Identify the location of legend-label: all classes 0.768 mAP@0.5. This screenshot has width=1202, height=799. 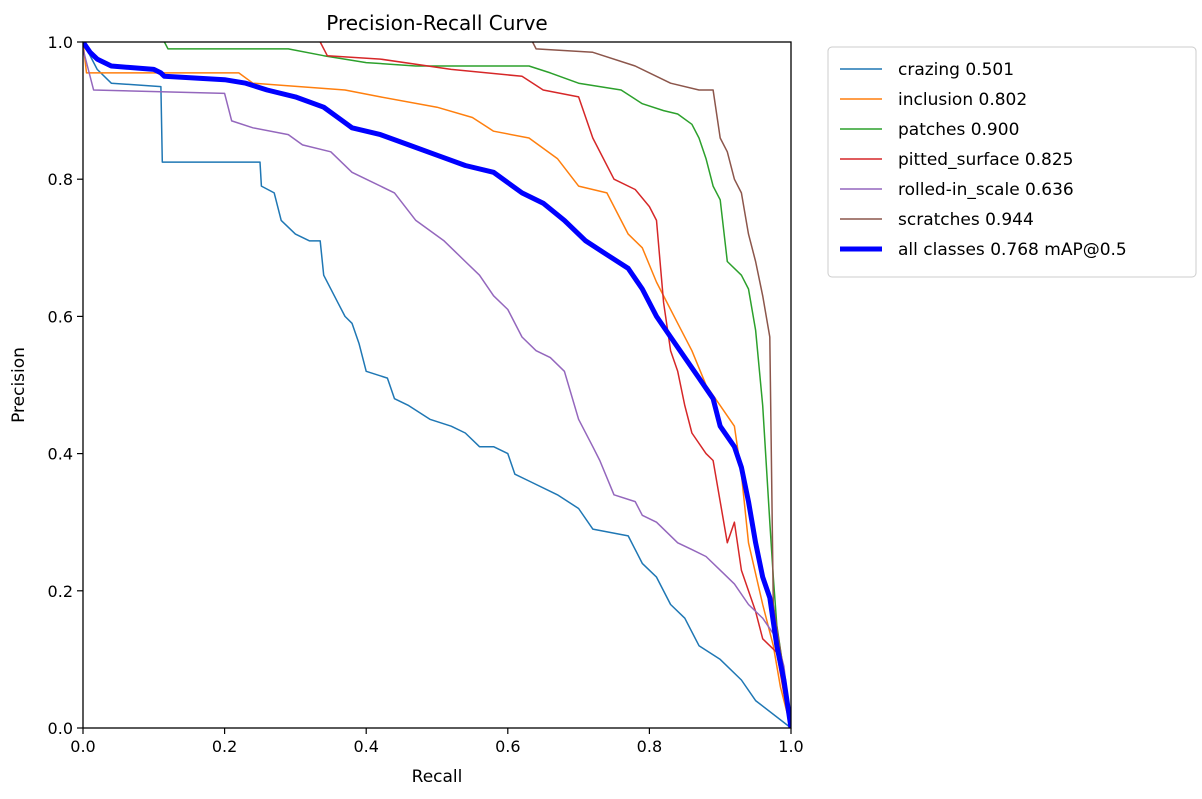
(1012, 250).